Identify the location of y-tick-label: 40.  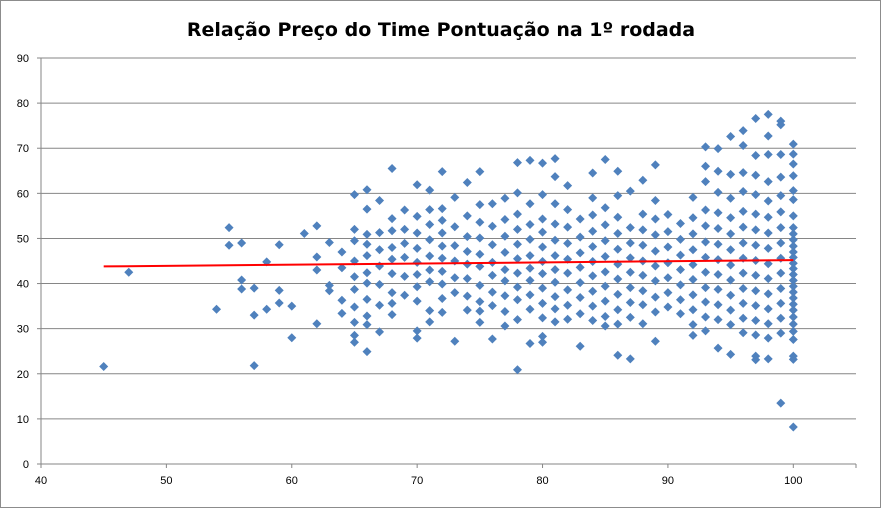
(23, 285).